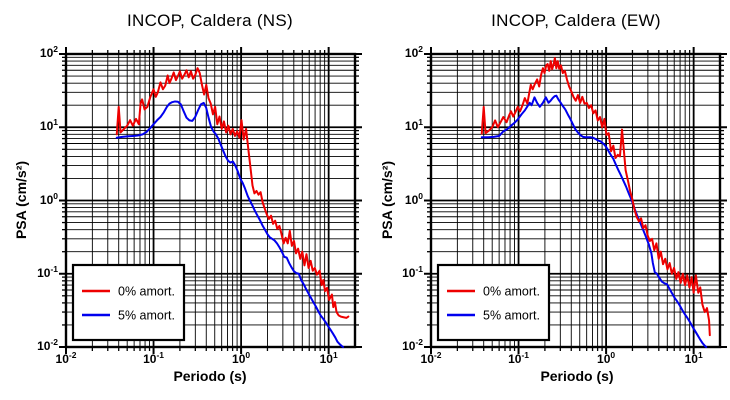  Describe the element at coordinates (577, 376) in the screenshot. I see `x-axis-label-ew: Periodo (s)` at that location.